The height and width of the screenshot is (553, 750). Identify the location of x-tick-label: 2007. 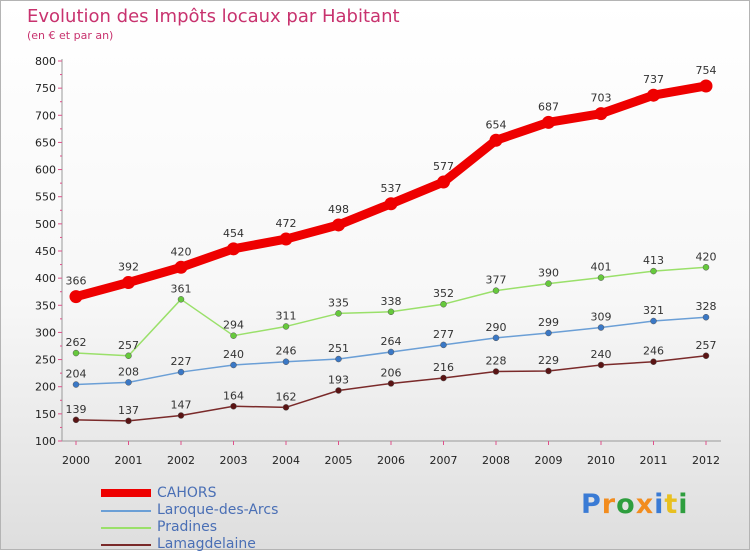
(444, 460).